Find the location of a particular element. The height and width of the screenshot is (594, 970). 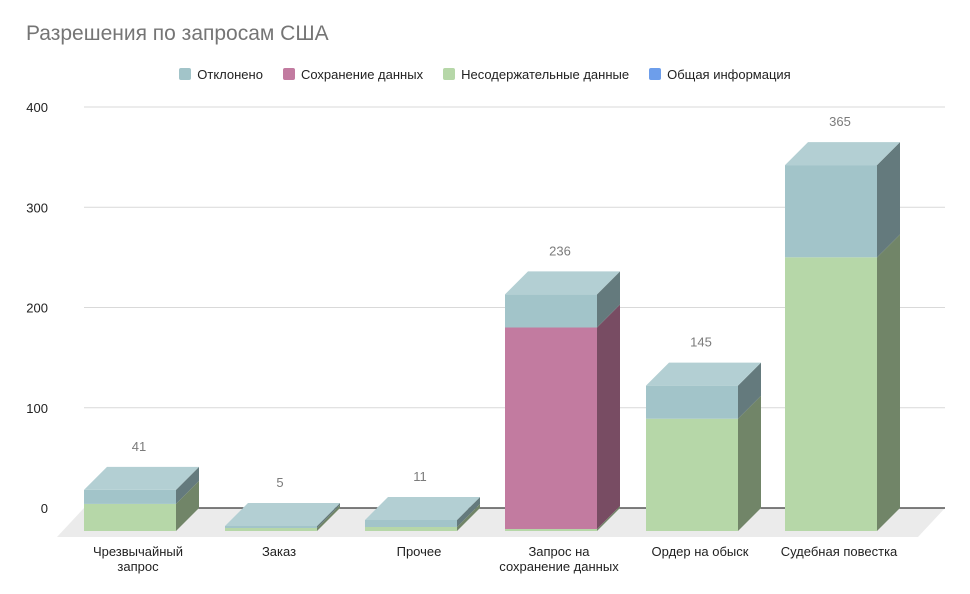

legend-swatch-general-info is located at coordinates (655, 74).